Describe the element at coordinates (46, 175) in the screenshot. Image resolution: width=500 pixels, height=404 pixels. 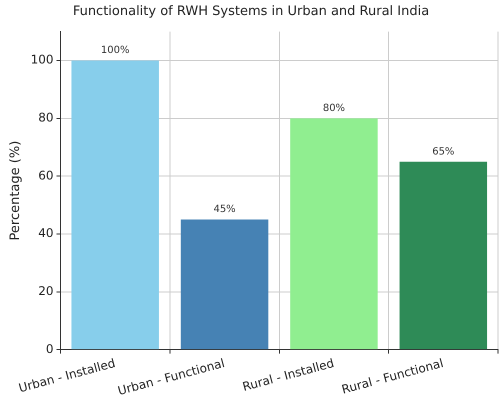
I see `y-tick-label: 60` at that location.